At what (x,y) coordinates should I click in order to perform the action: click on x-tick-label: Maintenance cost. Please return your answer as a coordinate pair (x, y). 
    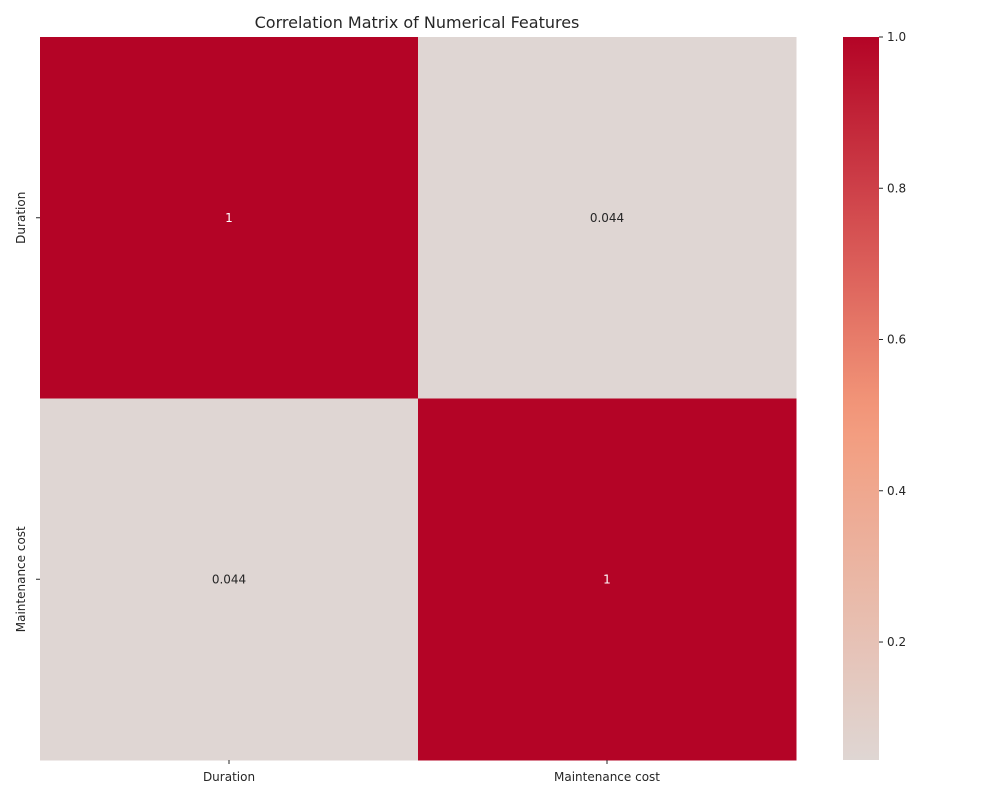
    Looking at the image, I should click on (607, 777).